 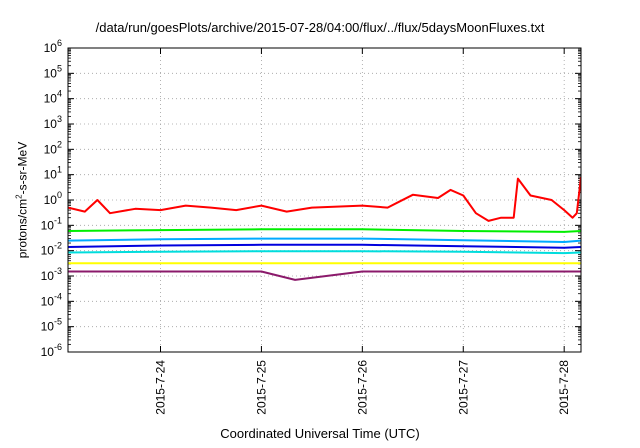 What do you see at coordinates (362, 387) in the screenshot?
I see `x-tick-label: 2015-7-26` at bounding box center [362, 387].